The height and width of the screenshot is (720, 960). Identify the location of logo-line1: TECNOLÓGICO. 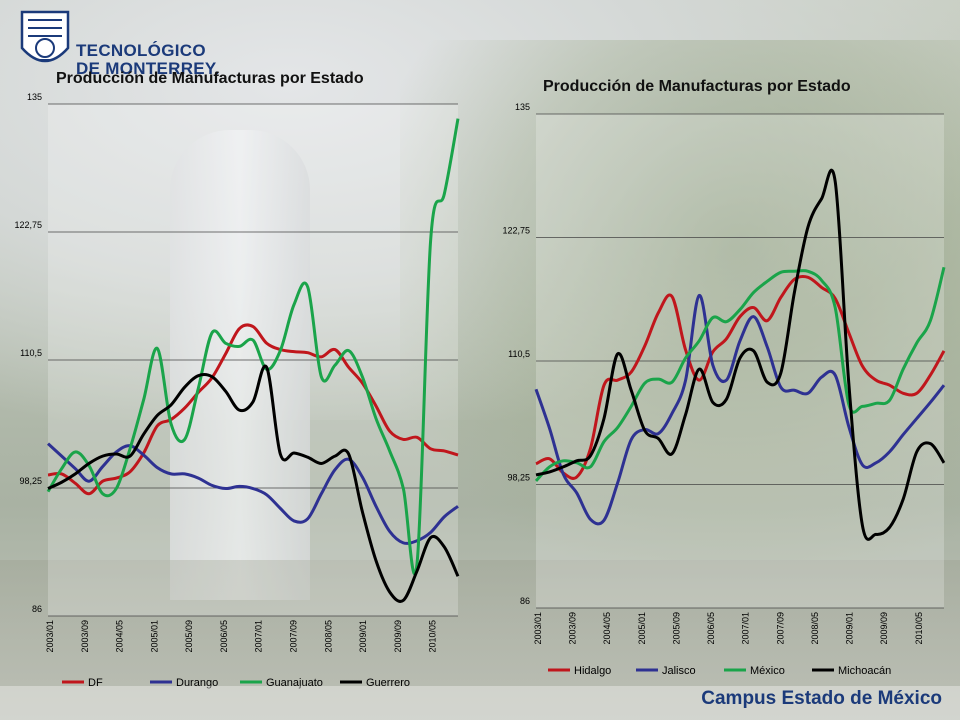
(141, 50).